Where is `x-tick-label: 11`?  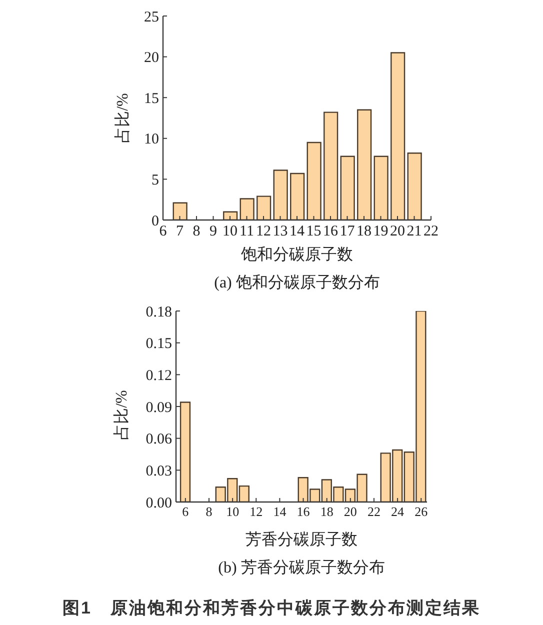
x-tick-label: 11 is located at coordinates (247, 232).